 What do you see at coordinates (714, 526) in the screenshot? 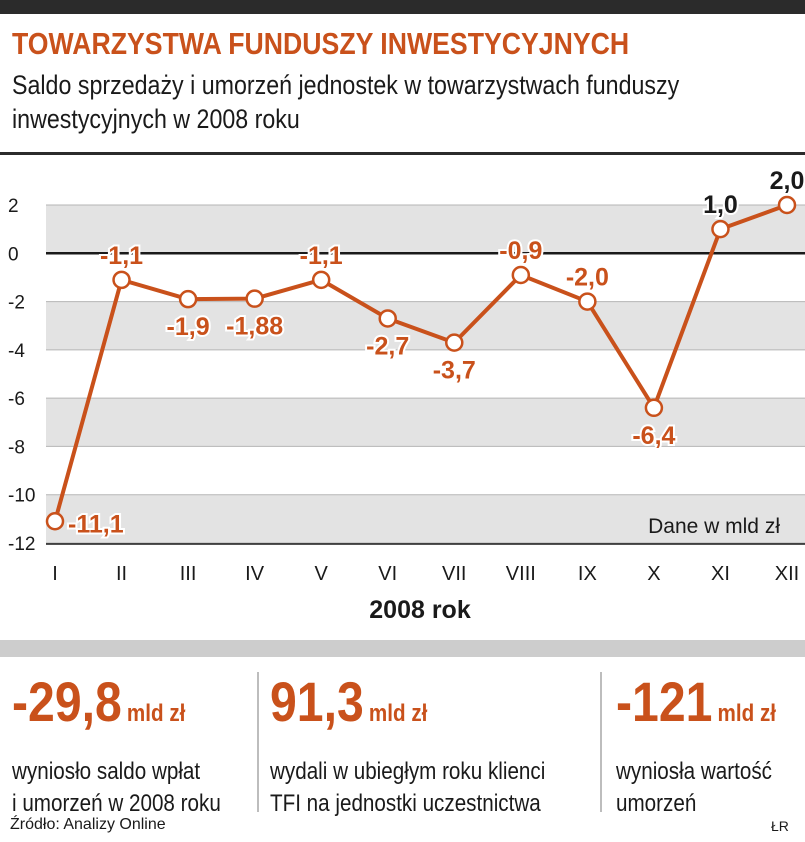
I see `unit-note: Dane w mld zł` at bounding box center [714, 526].